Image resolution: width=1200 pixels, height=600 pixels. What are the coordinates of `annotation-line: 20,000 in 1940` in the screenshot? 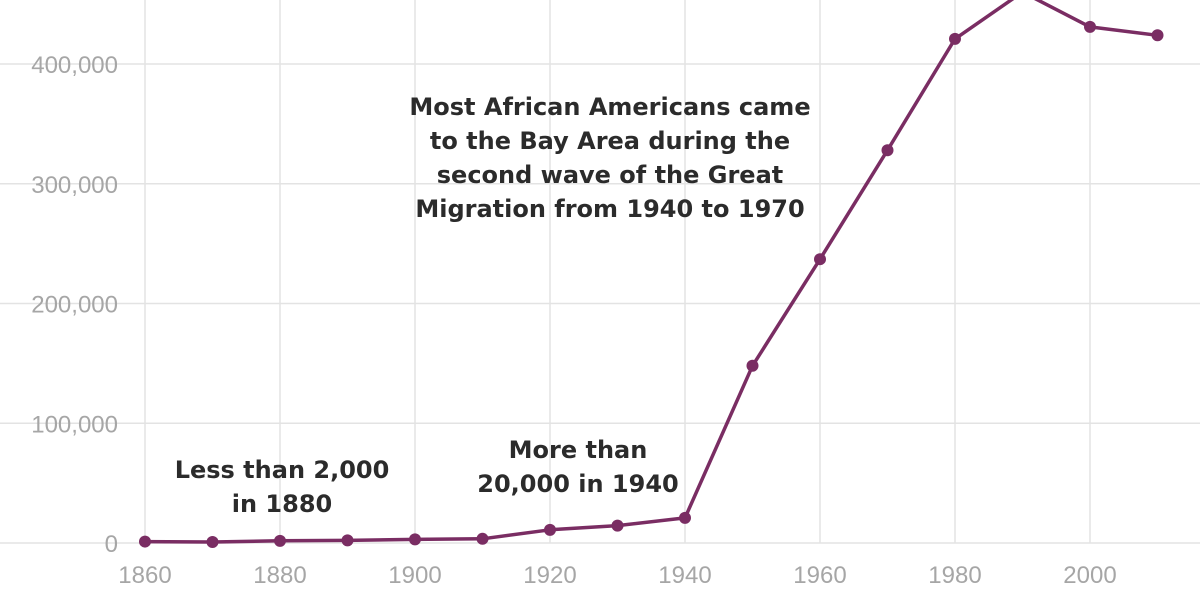 It's located at (577, 484).